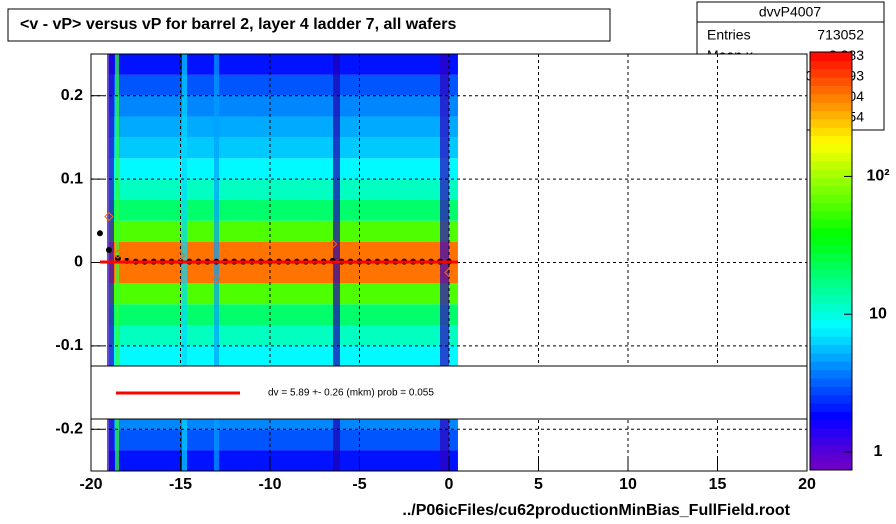 Image resolution: width=896 pixels, height=524 pixels. What do you see at coordinates (807, 484) in the screenshot?
I see `x-tick-label: 20` at bounding box center [807, 484].